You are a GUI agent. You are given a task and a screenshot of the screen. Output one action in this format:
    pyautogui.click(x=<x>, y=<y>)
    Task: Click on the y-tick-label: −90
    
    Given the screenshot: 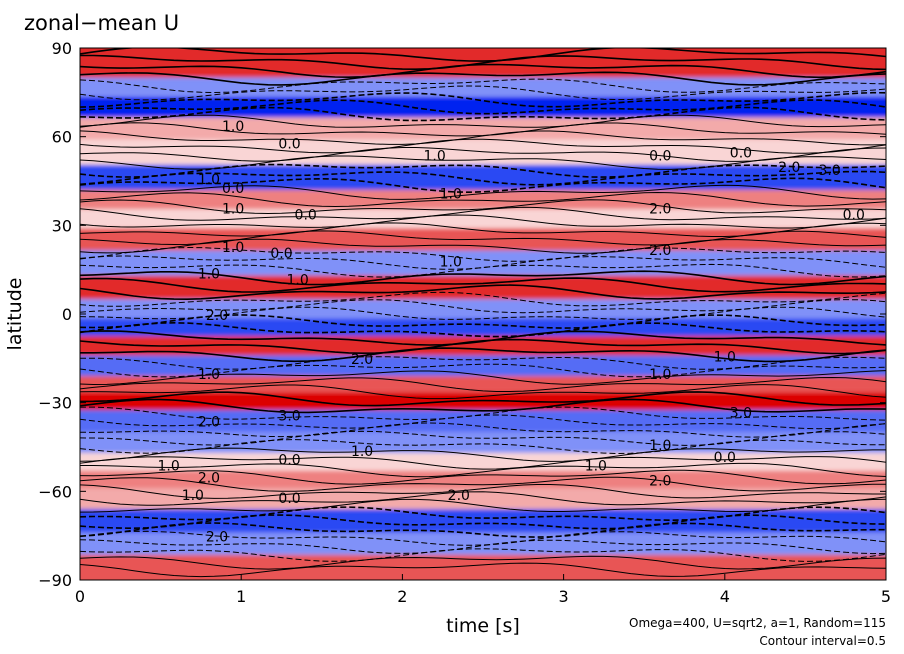 What is the action you would take?
    pyautogui.click(x=55, y=580)
    